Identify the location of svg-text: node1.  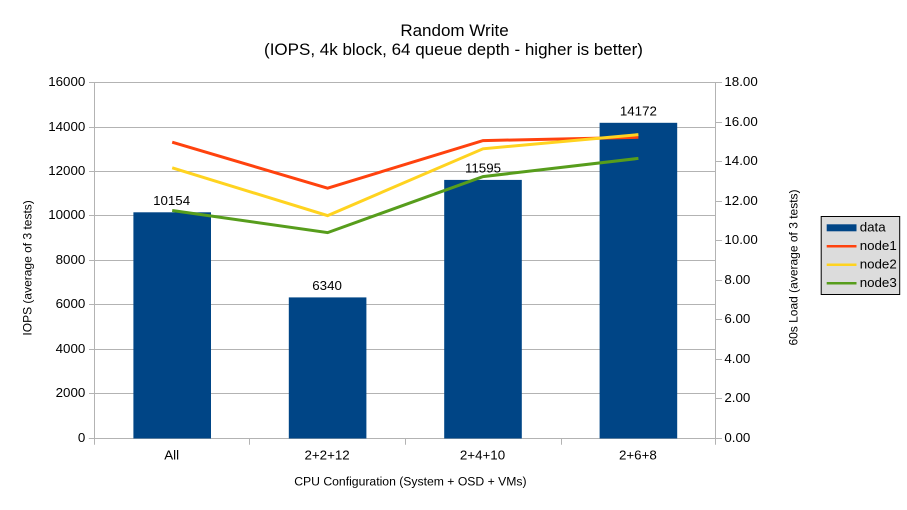
(878, 245).